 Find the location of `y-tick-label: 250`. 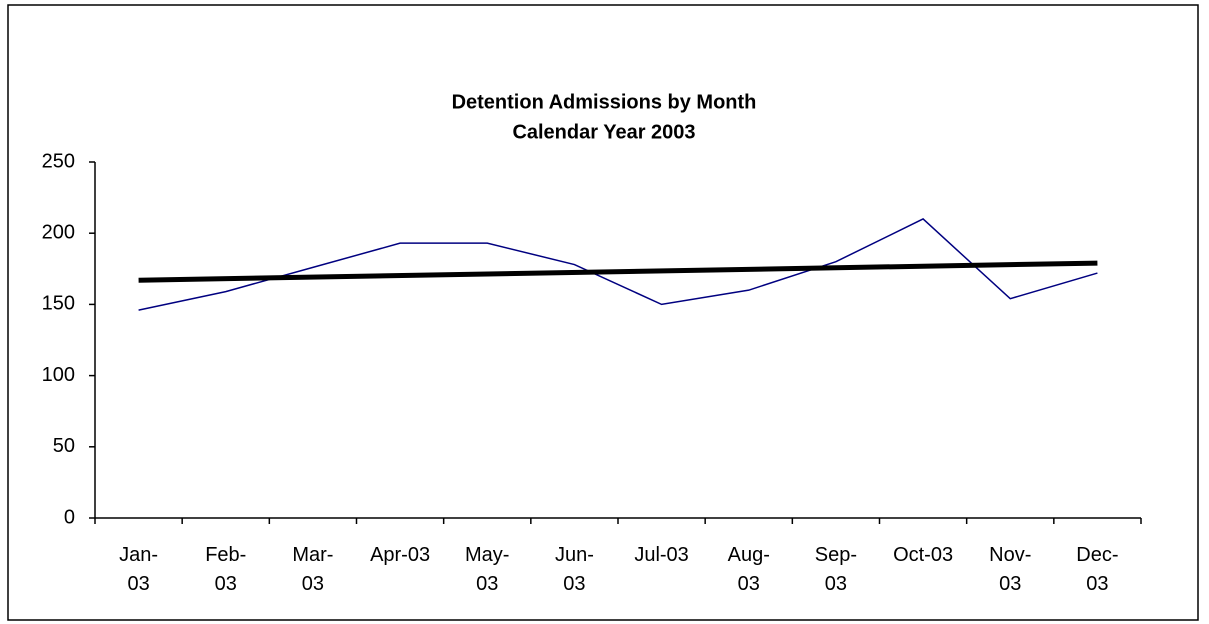

y-tick-label: 250 is located at coordinates (58, 161).